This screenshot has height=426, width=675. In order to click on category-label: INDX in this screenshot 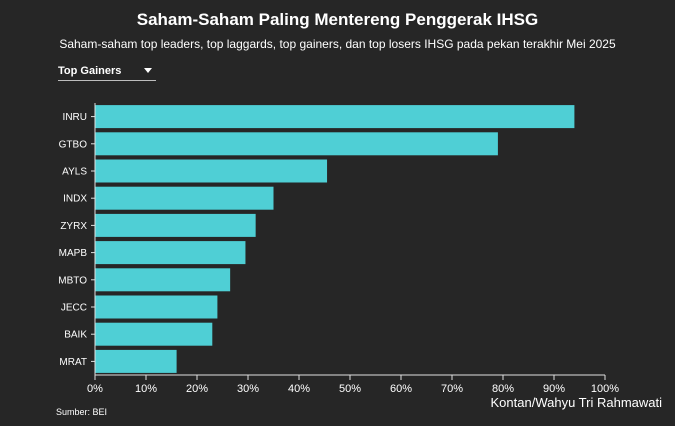, I will do `click(75, 199)`.